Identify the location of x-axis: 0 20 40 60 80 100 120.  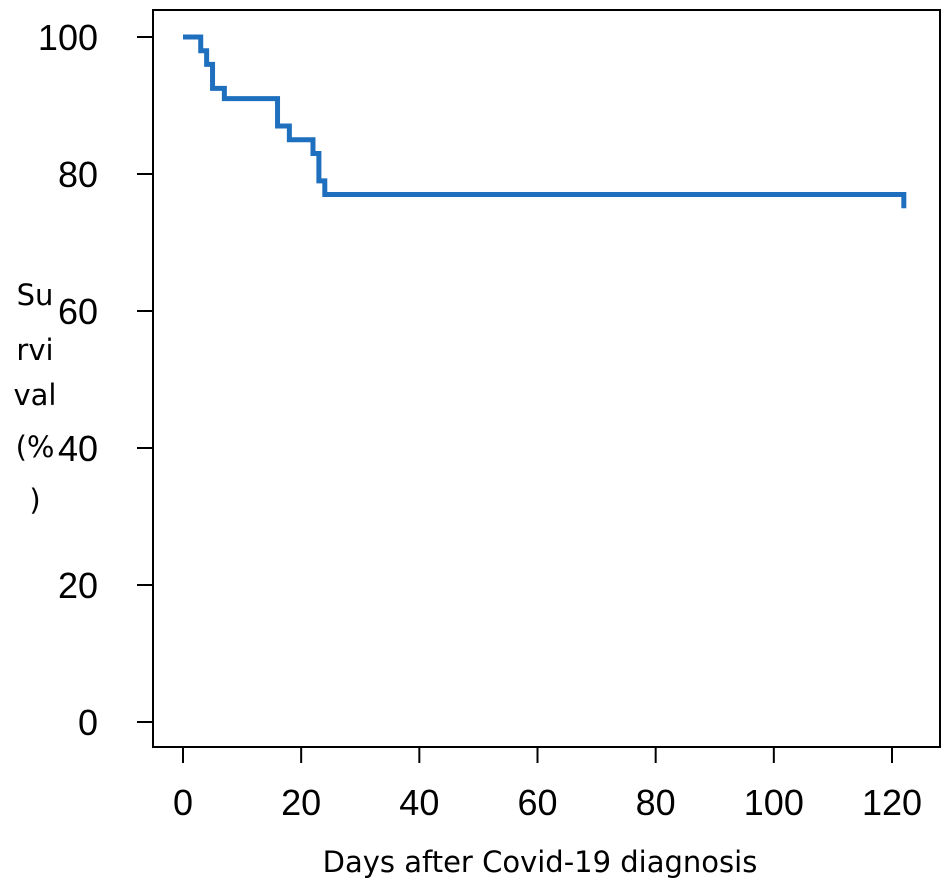
(547, 785).